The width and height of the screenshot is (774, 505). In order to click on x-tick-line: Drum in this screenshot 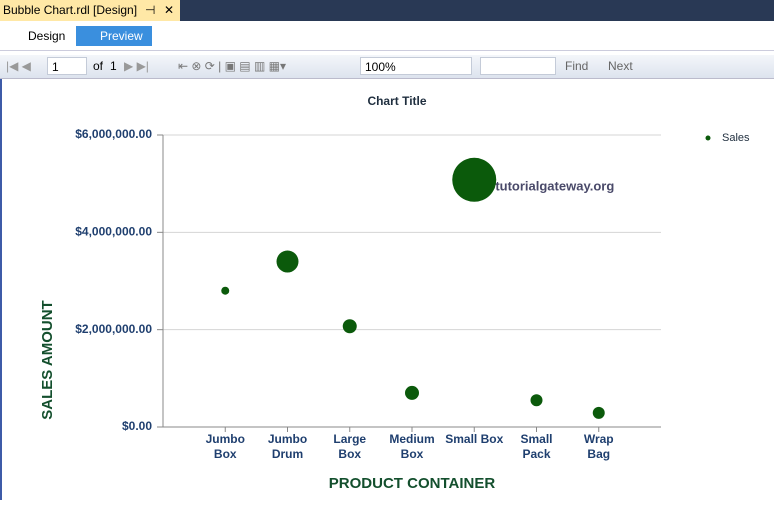, I will do `click(287, 454)`.